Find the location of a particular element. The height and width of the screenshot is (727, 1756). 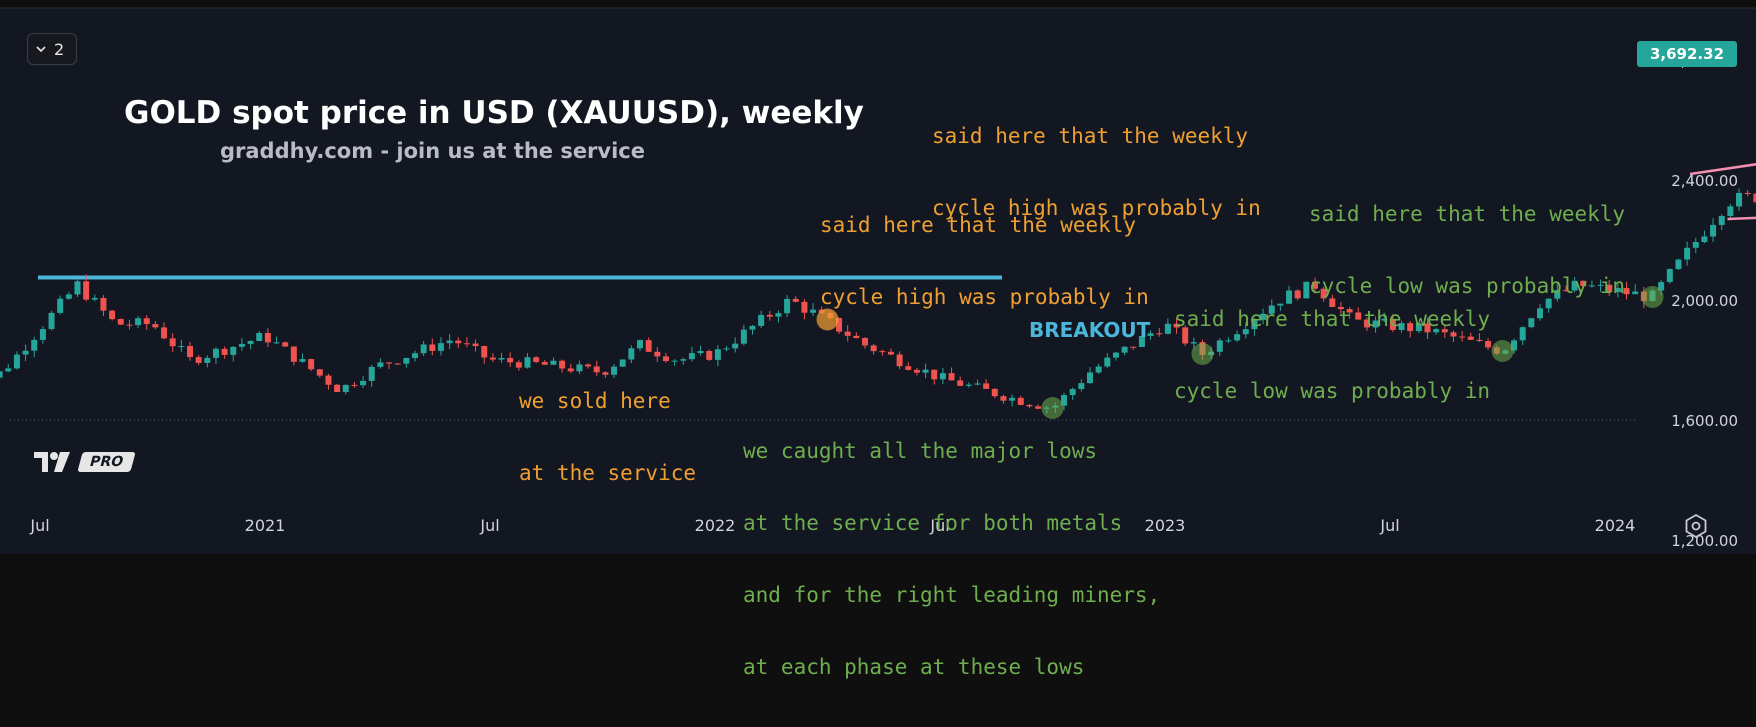

x-tick-label: 2022 is located at coordinates (715, 525).